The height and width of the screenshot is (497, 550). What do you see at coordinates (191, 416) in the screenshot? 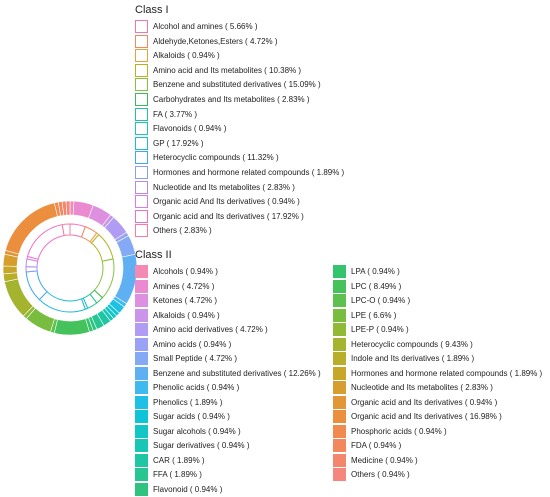
I see `class-ii-legend-label-10: Sugar acids ( 0.94% )` at bounding box center [191, 416].